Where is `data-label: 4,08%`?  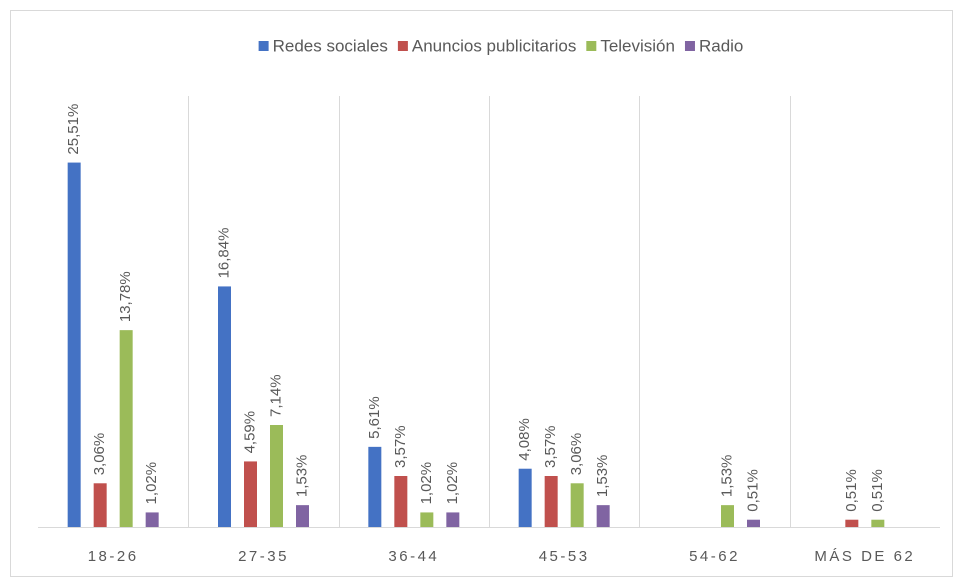
data-label: 4,08% is located at coordinates (524, 439).